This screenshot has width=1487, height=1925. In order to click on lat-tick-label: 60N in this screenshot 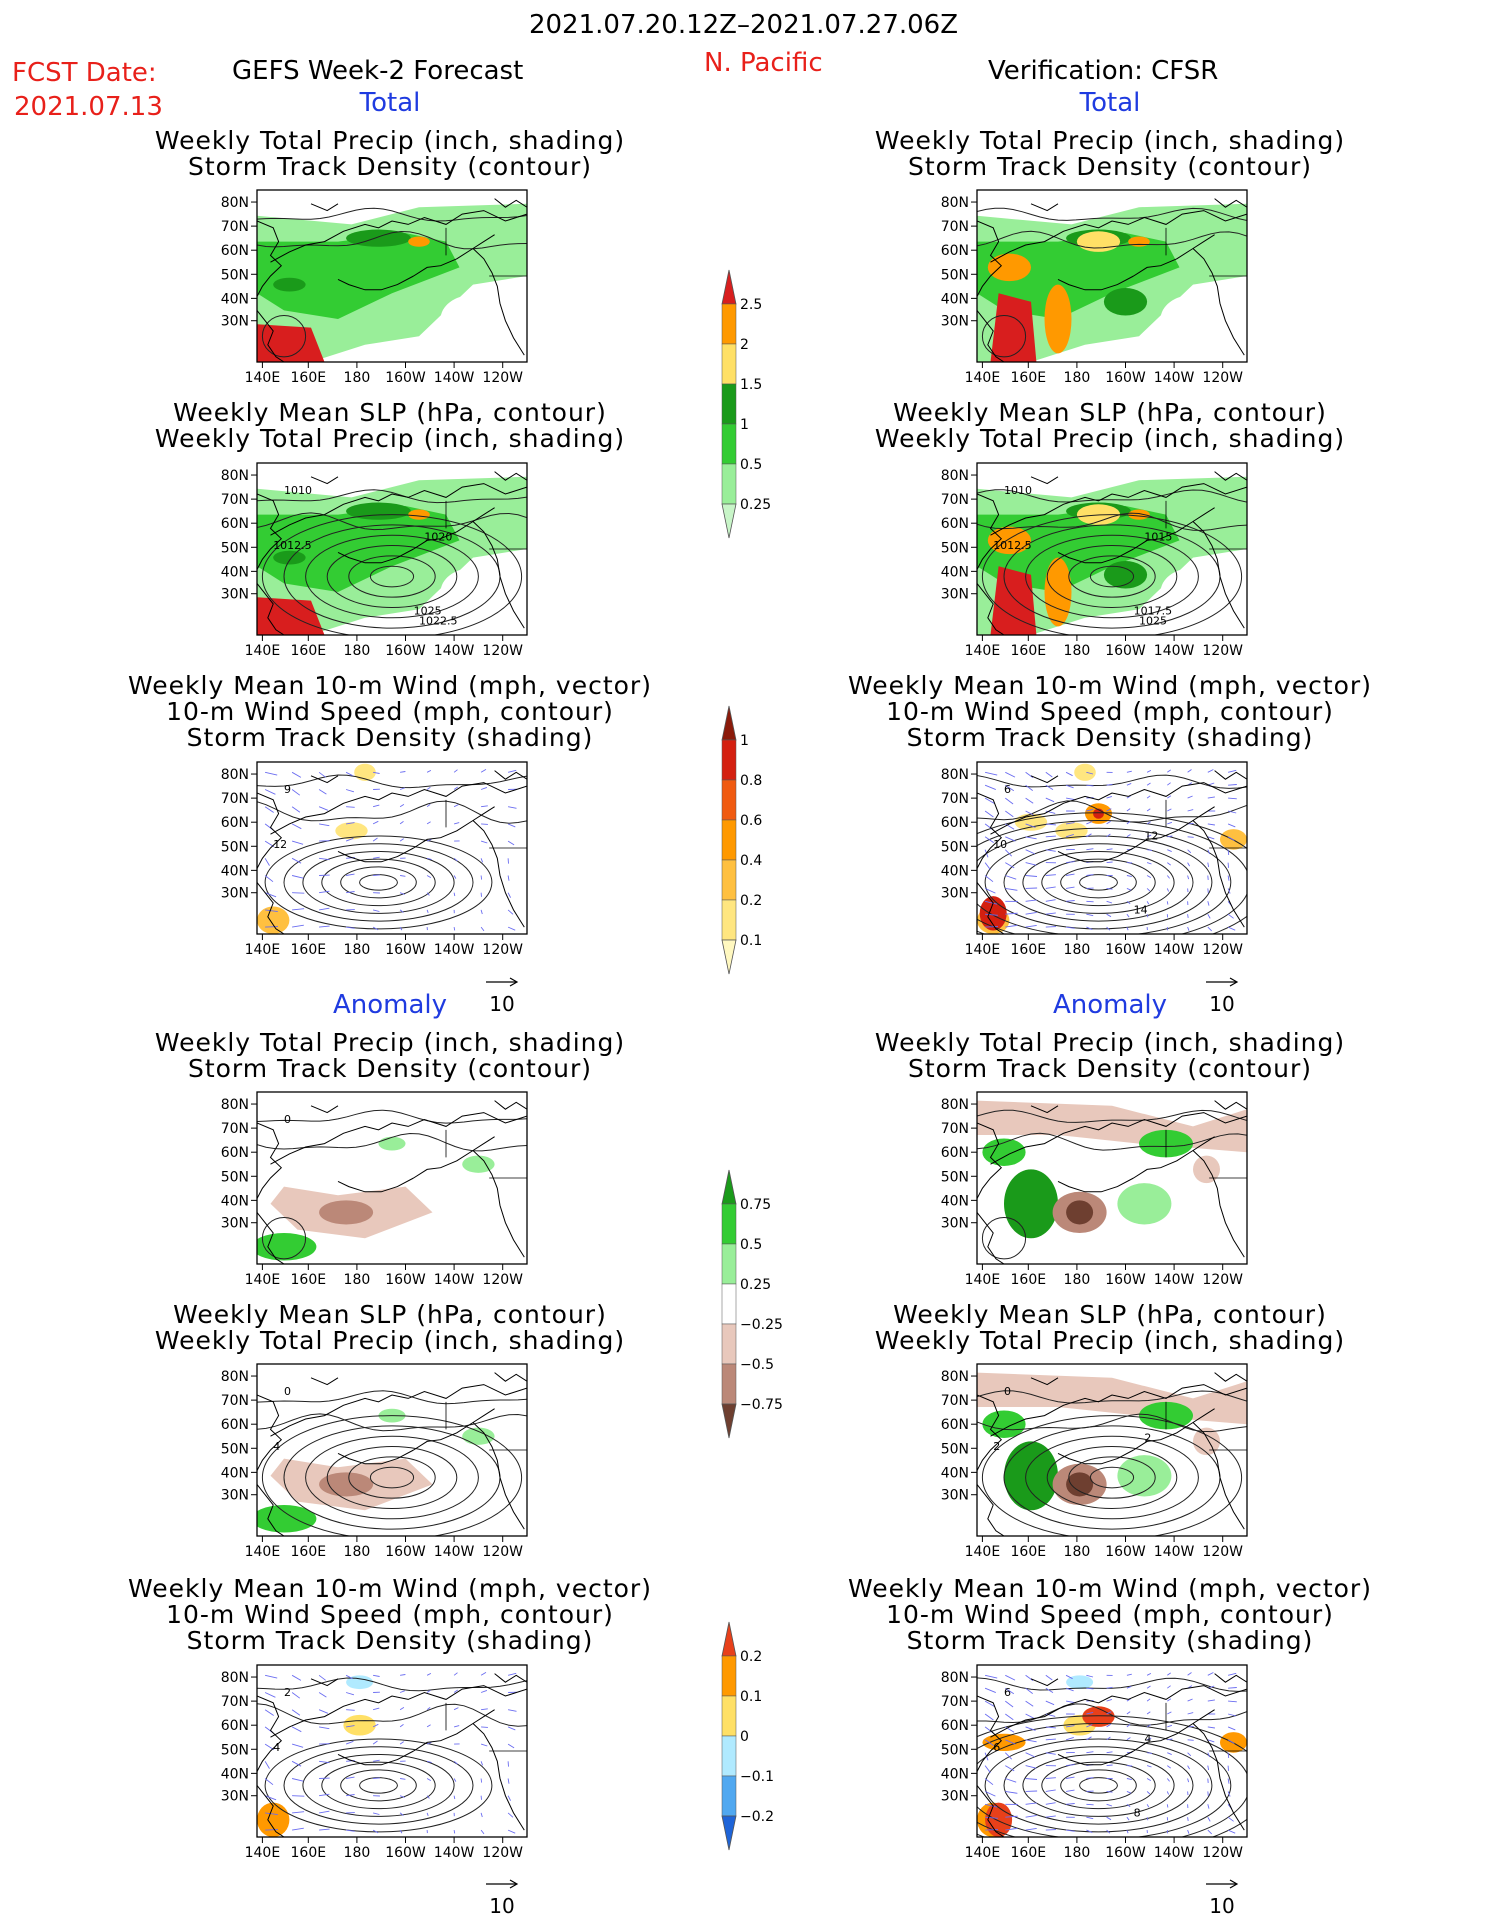, I will do `click(955, 1153)`.